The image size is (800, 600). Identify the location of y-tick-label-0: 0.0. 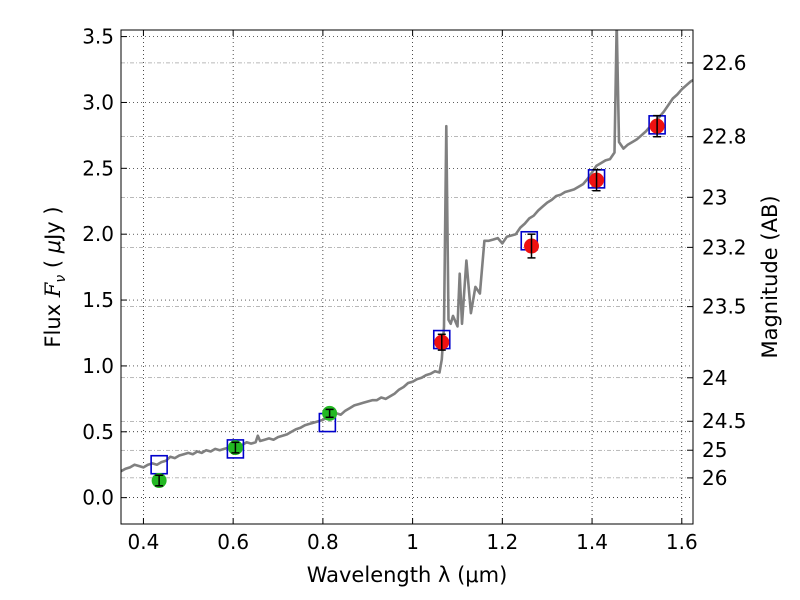
(98, 498).